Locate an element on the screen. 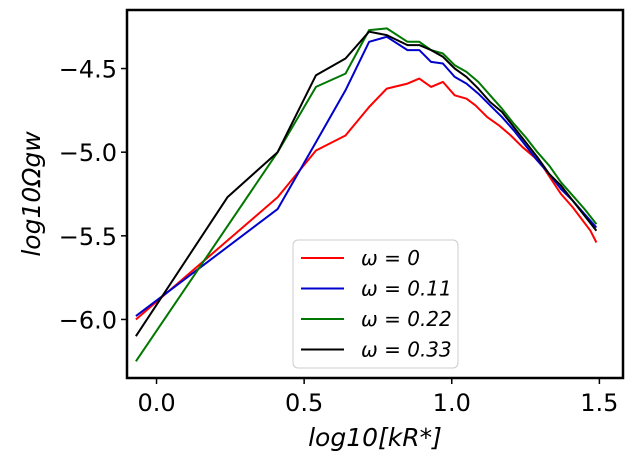 This screenshot has width=635, height=464. y-tick-label: −6.0 is located at coordinates (88, 320).